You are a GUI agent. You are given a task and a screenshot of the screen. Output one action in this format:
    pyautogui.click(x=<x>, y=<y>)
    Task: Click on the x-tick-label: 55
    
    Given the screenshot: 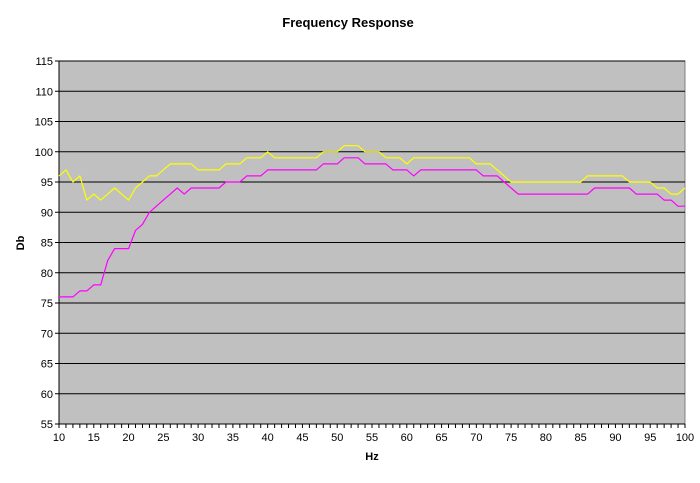 What is the action you would take?
    pyautogui.click(x=372, y=438)
    